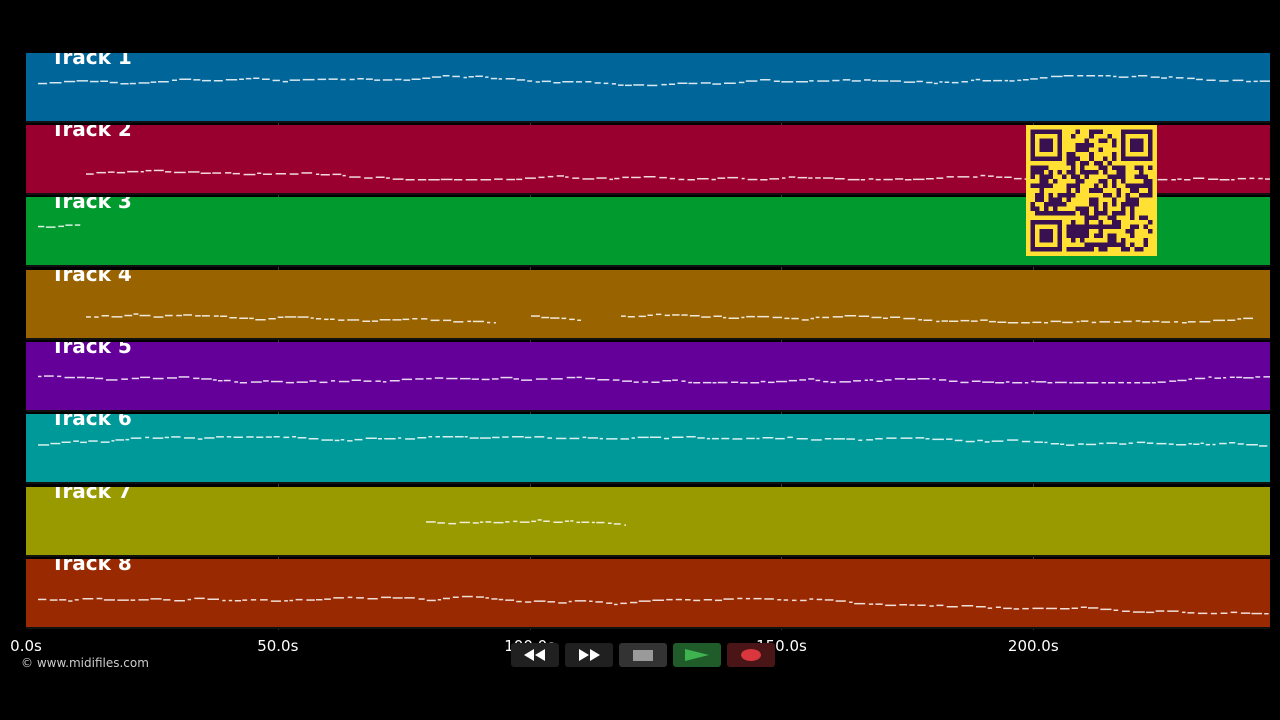  What do you see at coordinates (278, 646) in the screenshot?
I see `time-tick: 50.0s` at bounding box center [278, 646].